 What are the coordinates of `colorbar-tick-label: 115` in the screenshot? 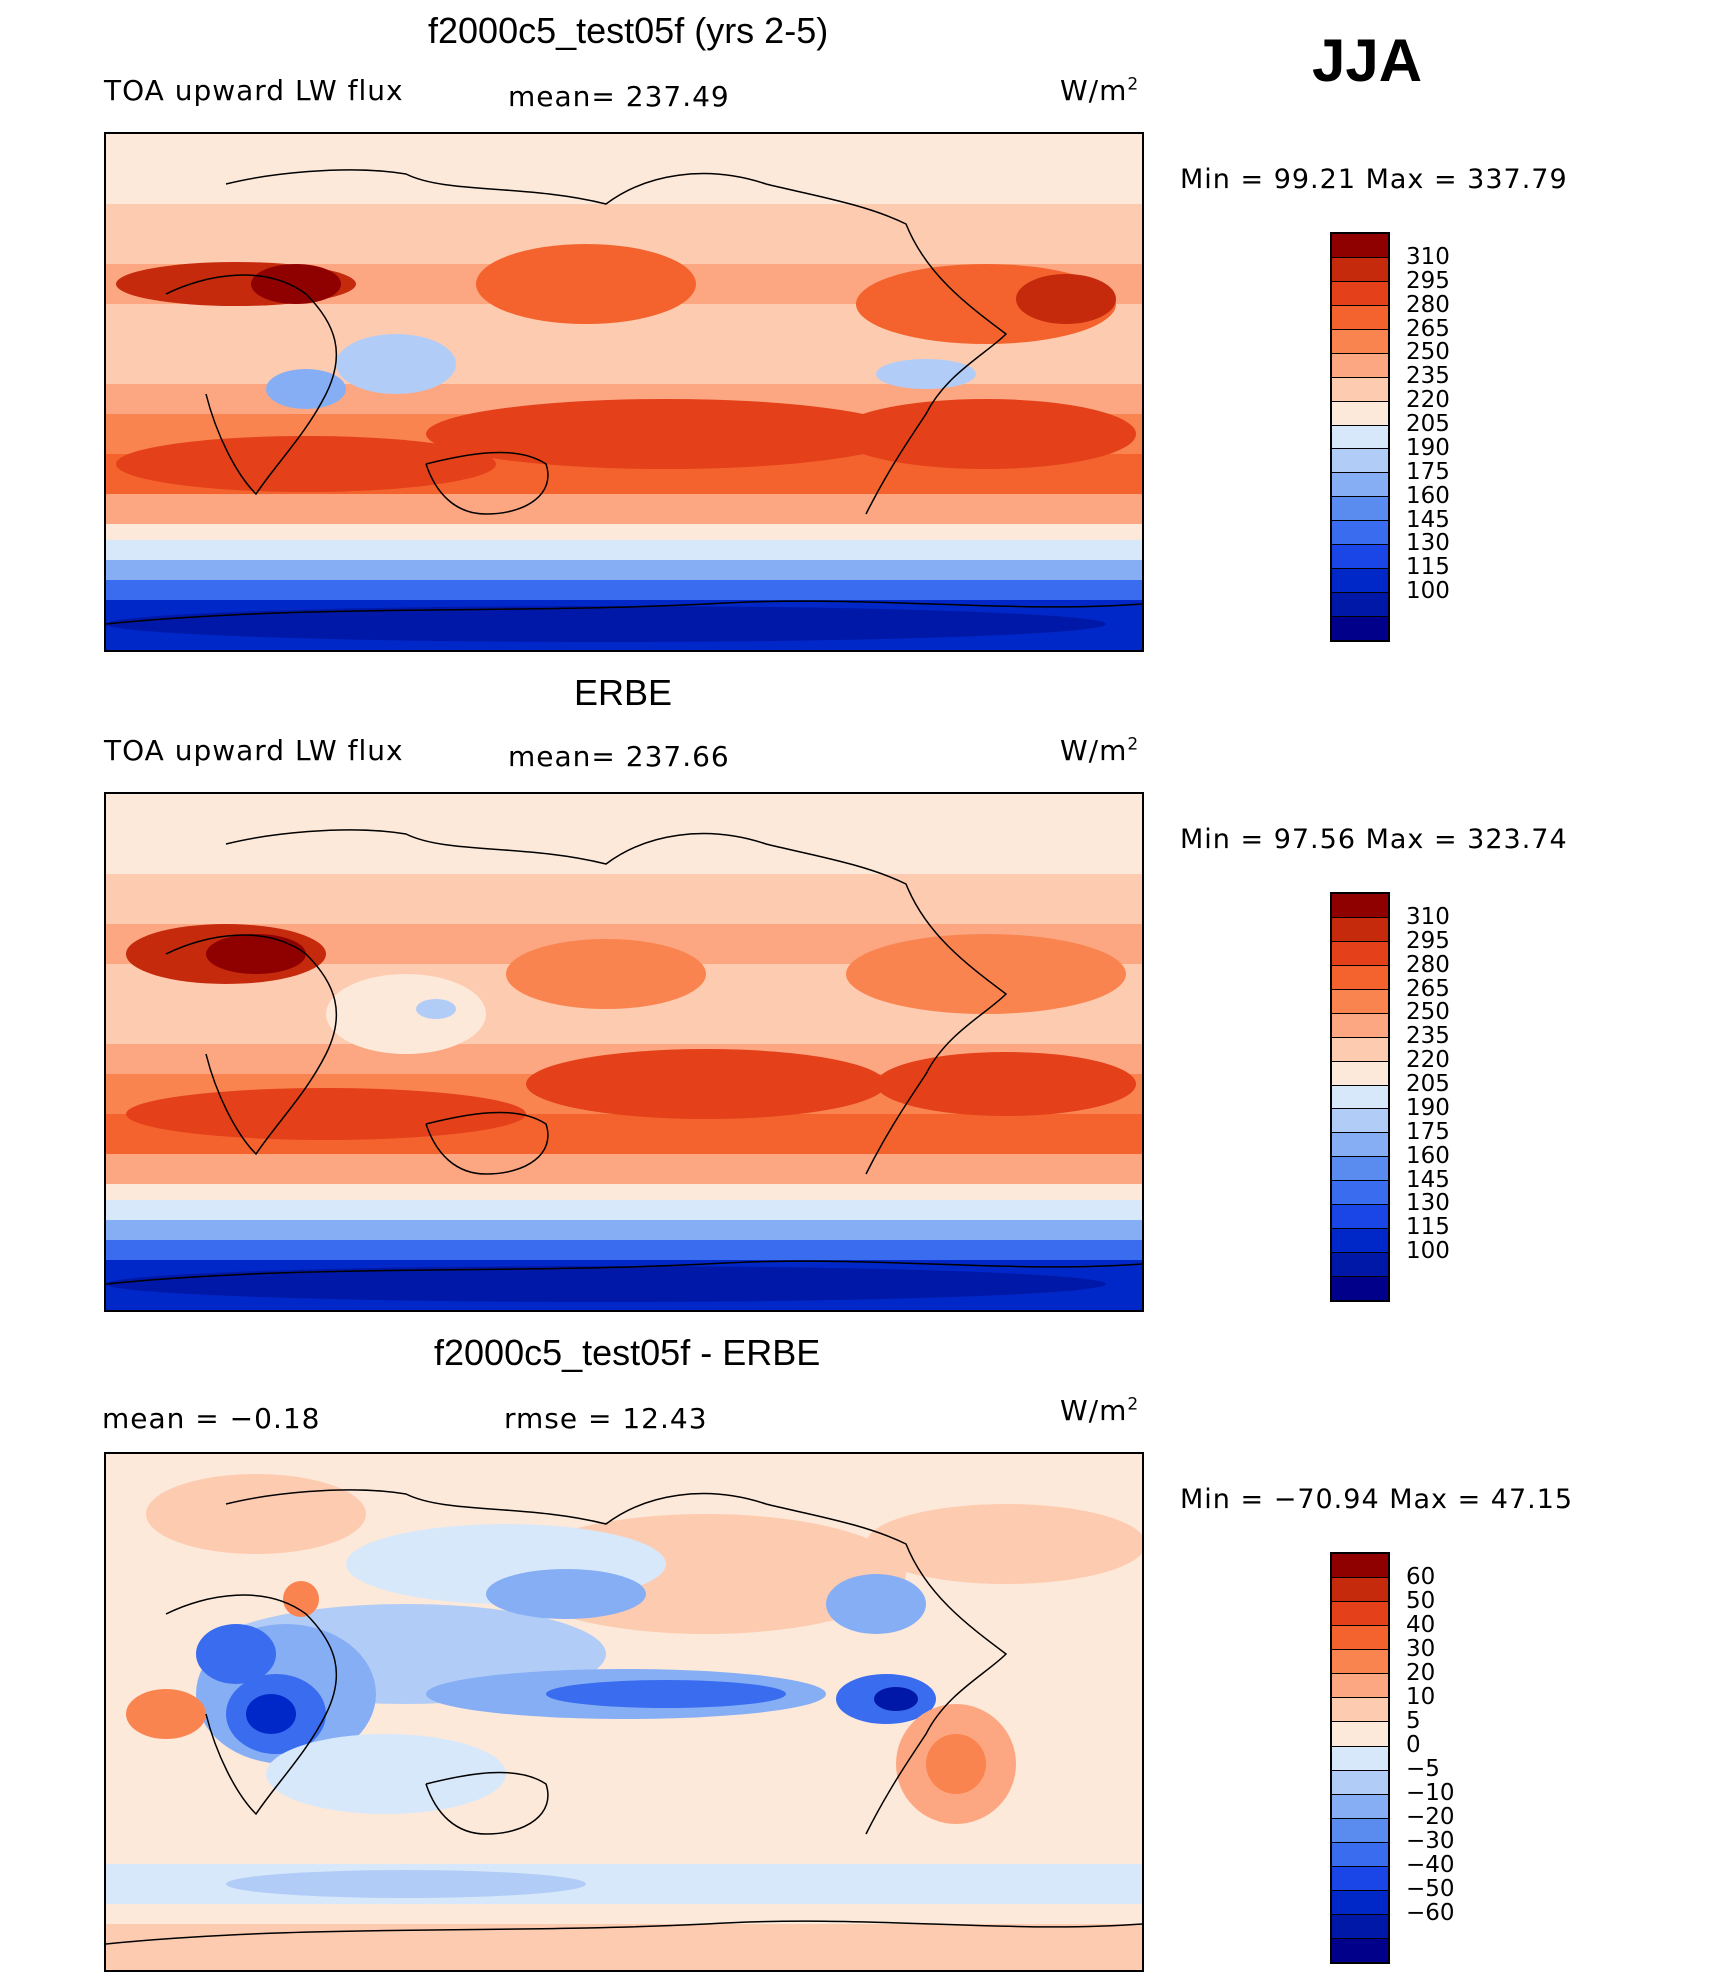 It's located at (1428, 567).